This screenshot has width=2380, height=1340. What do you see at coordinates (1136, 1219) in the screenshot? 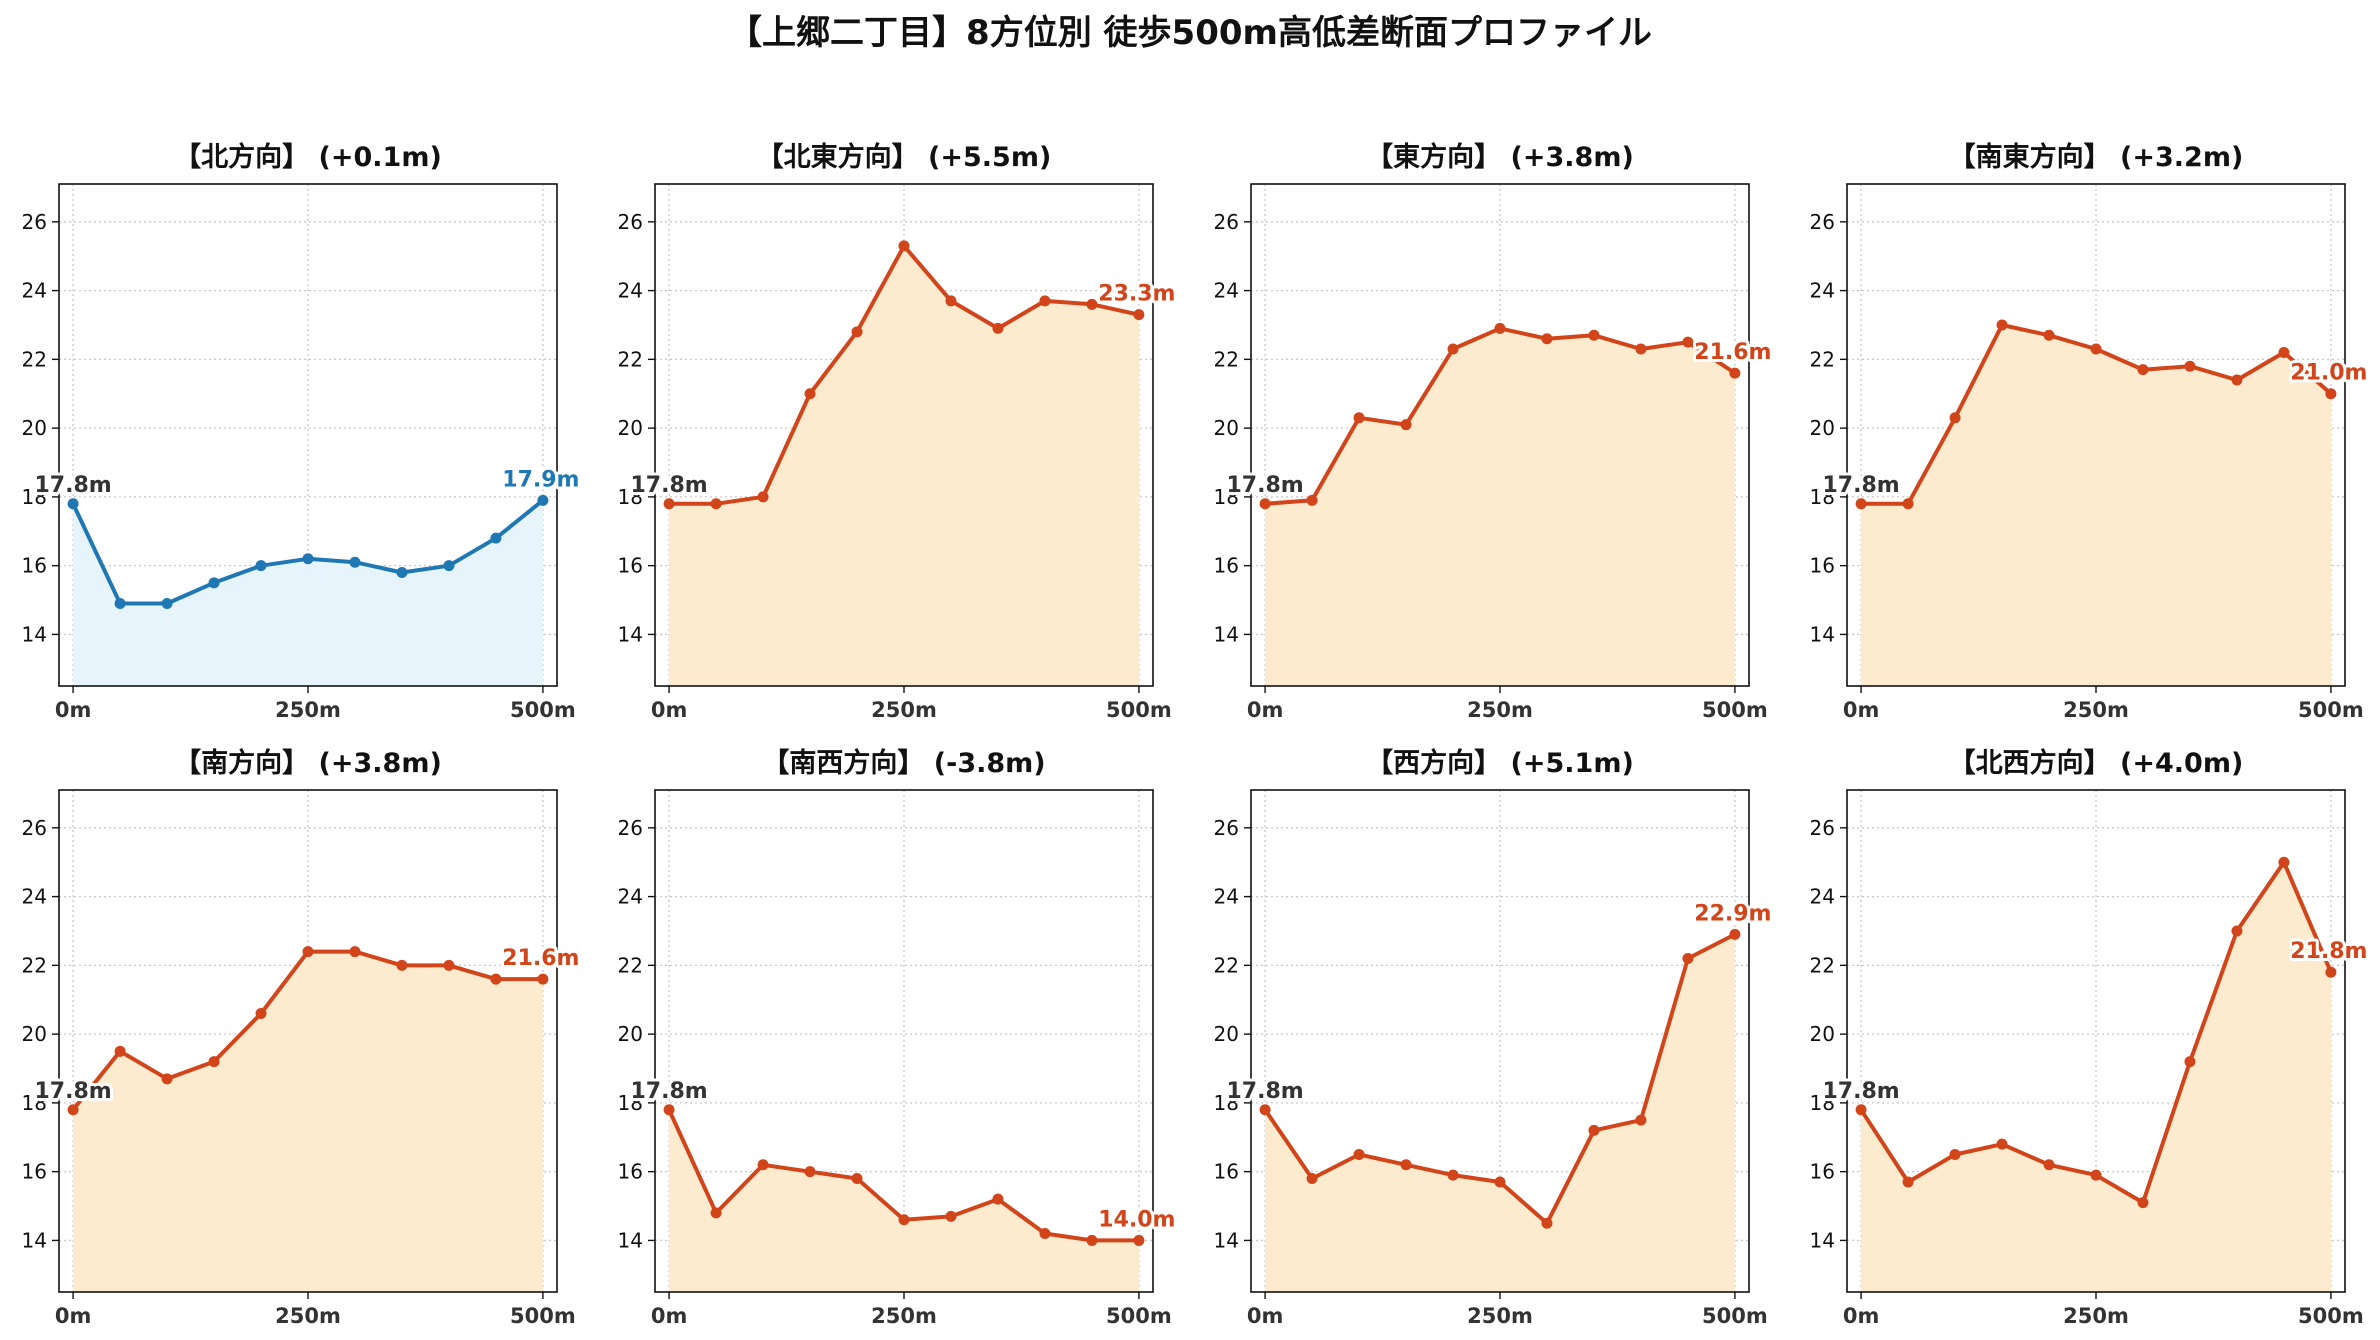
I see `chart-6-end-label: 14.0m` at bounding box center [1136, 1219].